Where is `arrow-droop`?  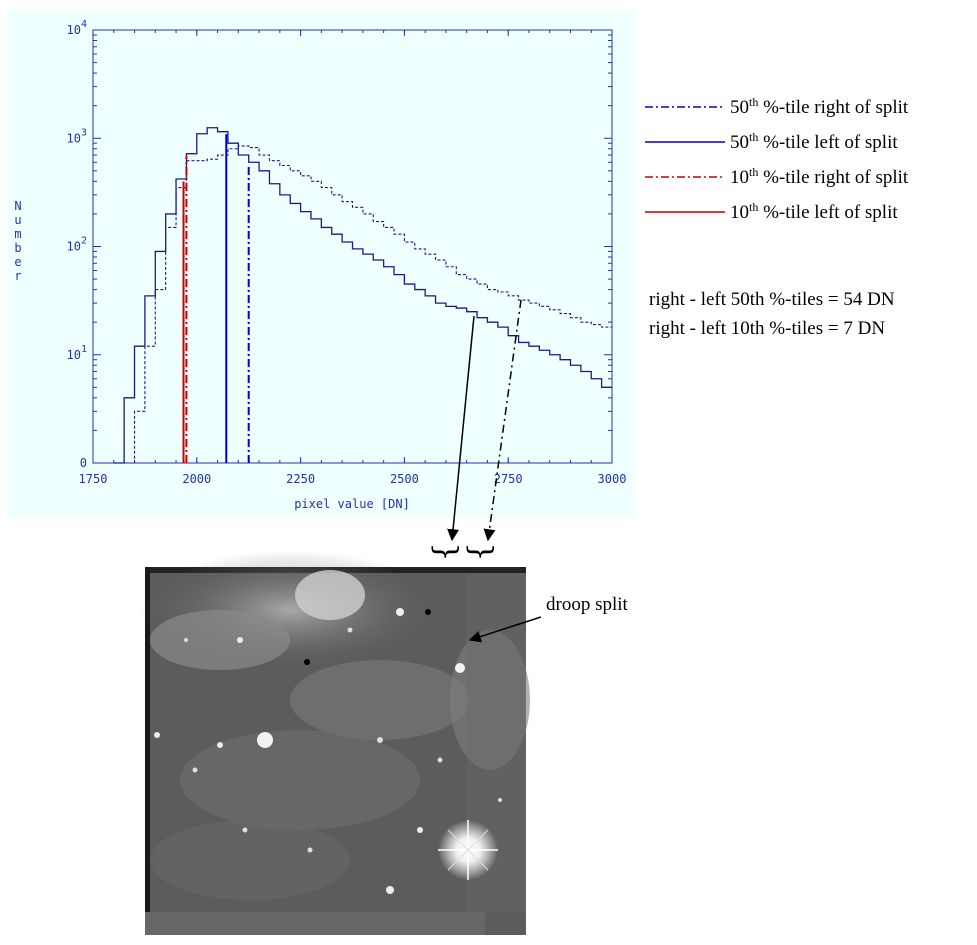 arrow-droop is located at coordinates (505, 629).